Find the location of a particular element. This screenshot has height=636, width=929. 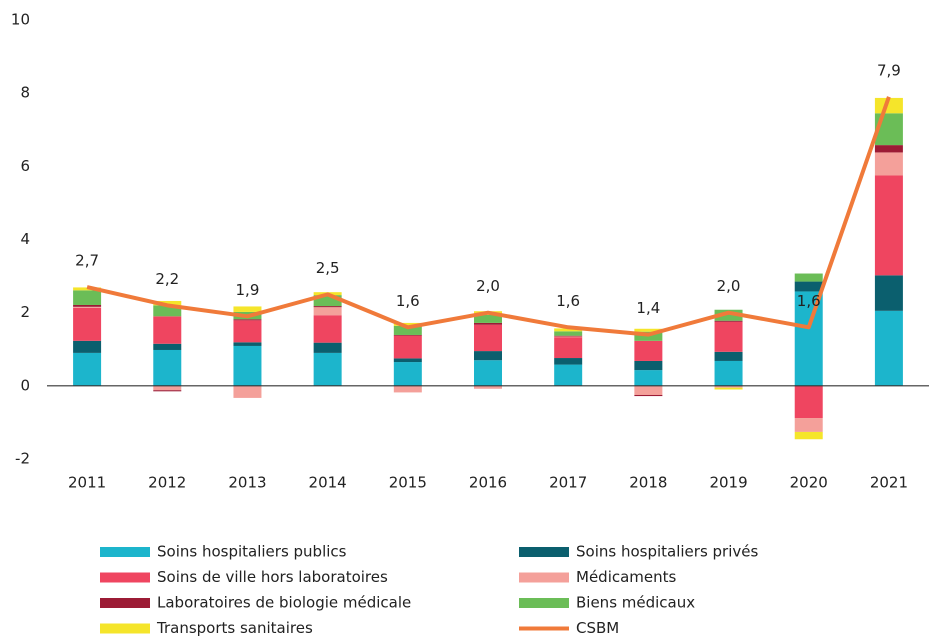

y-tick-label: 6 is located at coordinates (25, 166).